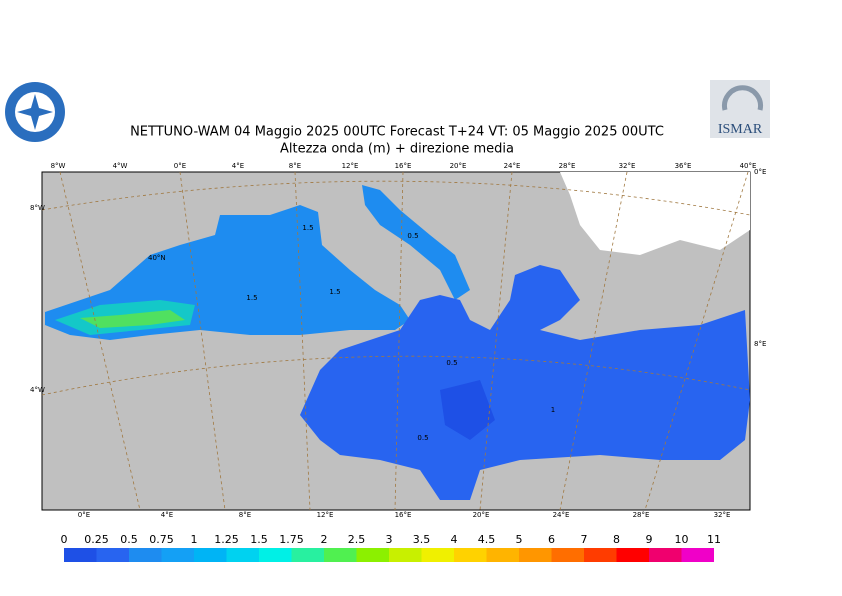 This screenshot has height=596, width=842. What do you see at coordinates (64, 539) in the screenshot?
I see `colorbar-label: 0` at bounding box center [64, 539].